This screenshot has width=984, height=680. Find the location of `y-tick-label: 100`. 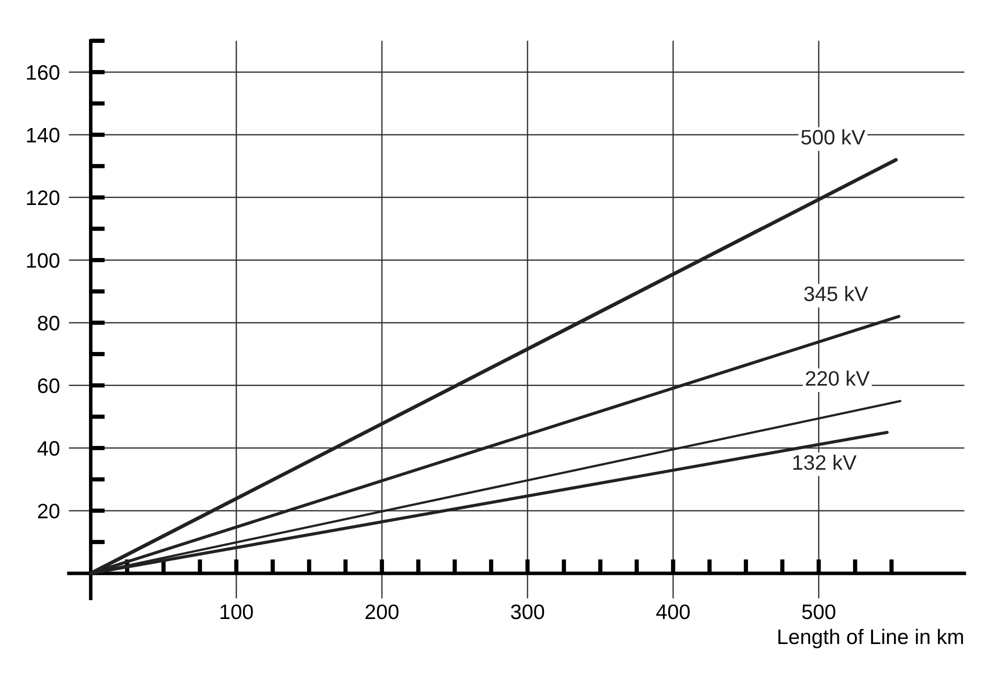

y-tick-label: 100 is located at coordinates (43, 260).